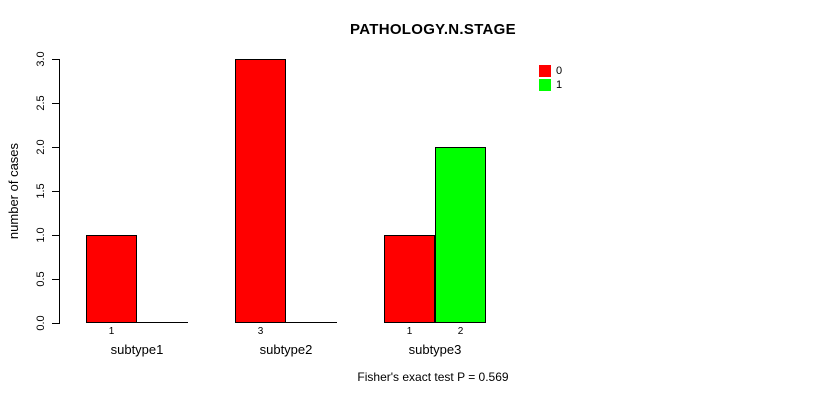  What do you see at coordinates (55, 279) in the screenshot?
I see `y-tick-0.5` at bounding box center [55, 279].